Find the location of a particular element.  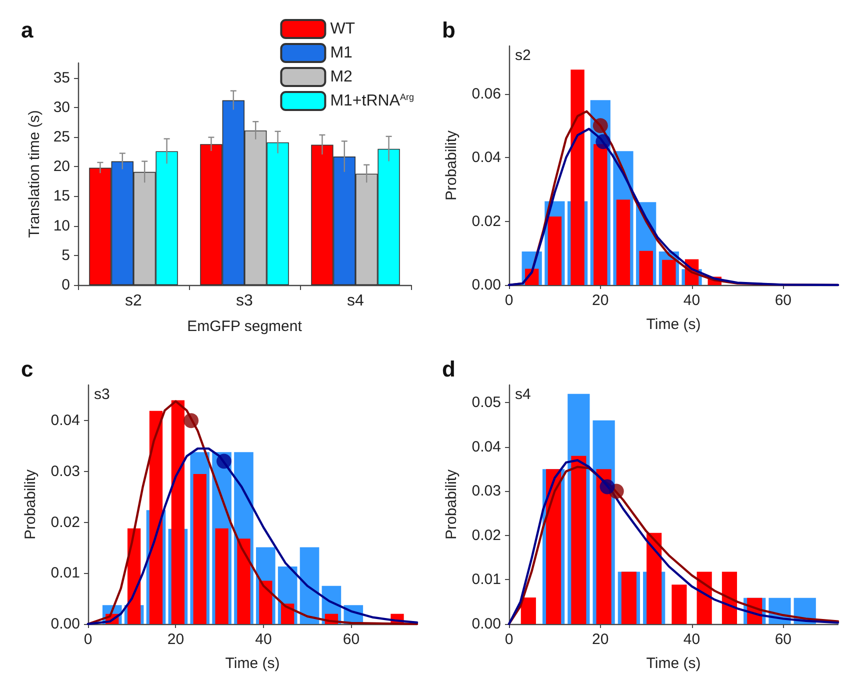

annotation: s4 is located at coordinates (523, 394).